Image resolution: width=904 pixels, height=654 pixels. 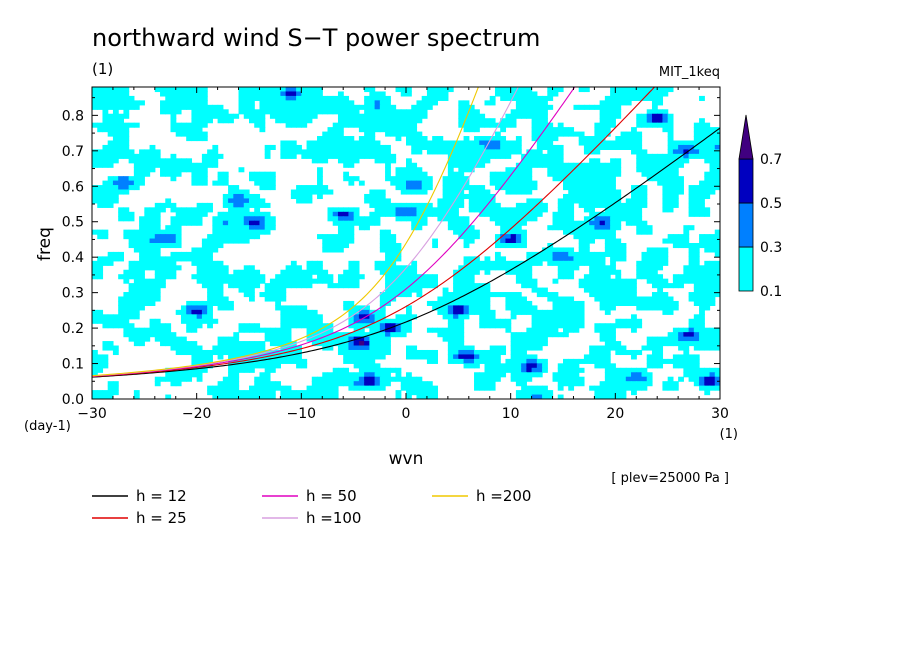 What do you see at coordinates (406, 459) in the screenshot?
I see `x-axis-label: wvn` at bounding box center [406, 459].